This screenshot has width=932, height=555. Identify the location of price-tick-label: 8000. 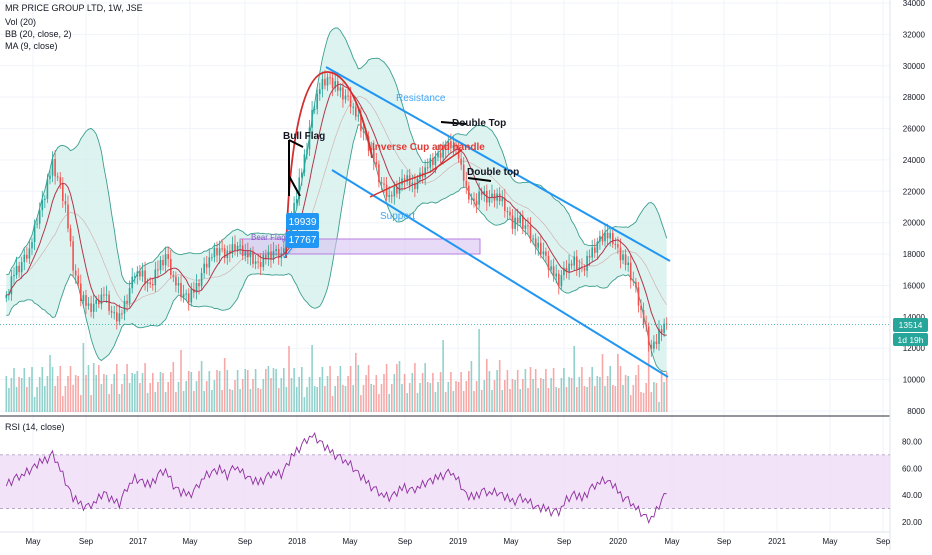
(916, 411).